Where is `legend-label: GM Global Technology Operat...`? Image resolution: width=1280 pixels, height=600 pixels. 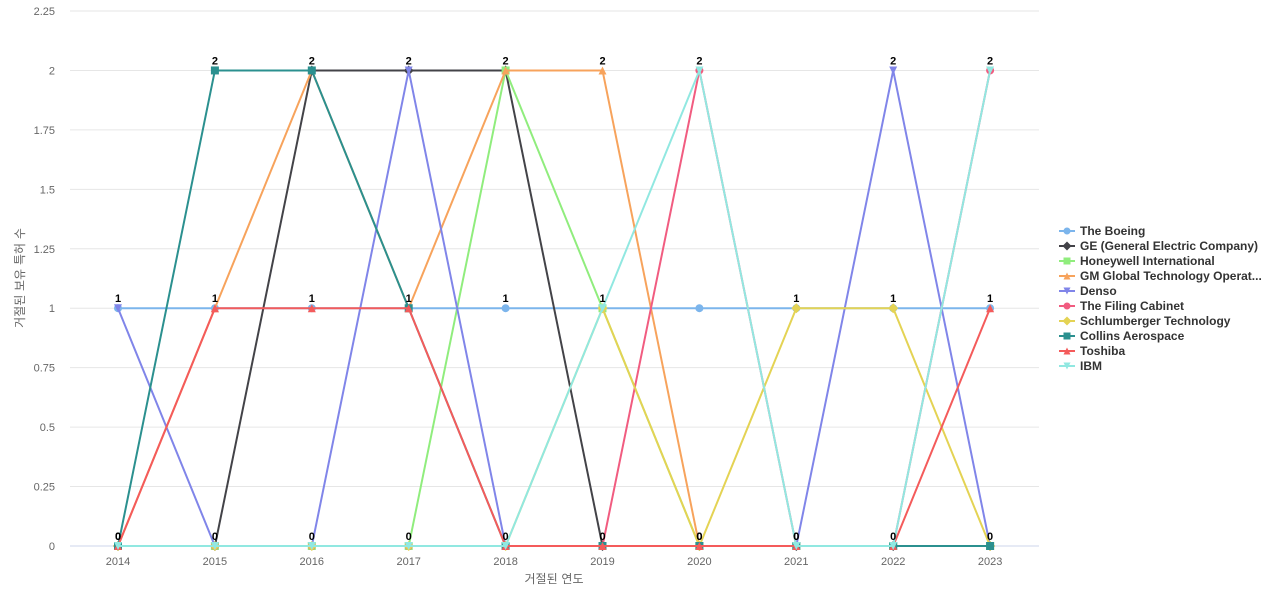
legend-label: GM Global Technology Operat... is located at coordinates (1171, 276).